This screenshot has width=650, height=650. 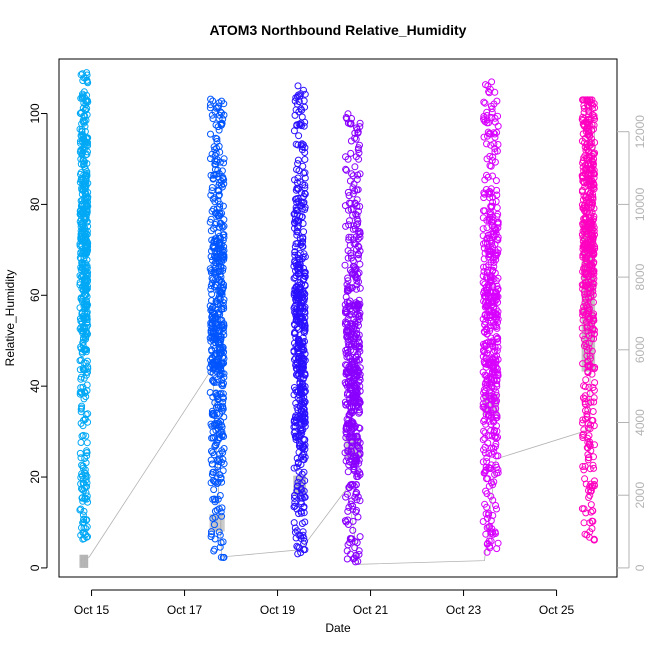 I want to click on y2-tick-label: 2000, so click(x=640, y=495).